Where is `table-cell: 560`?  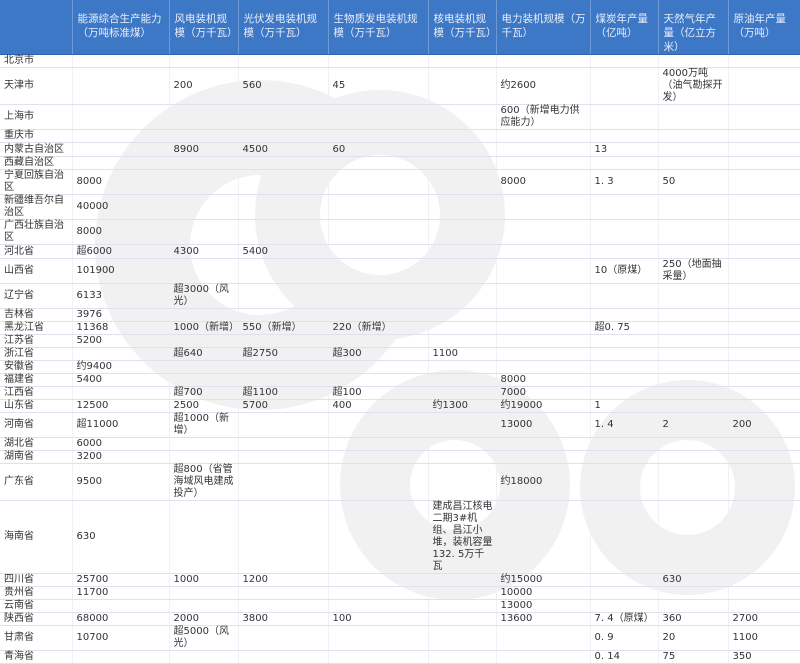 table-cell: 560 is located at coordinates (283, 86).